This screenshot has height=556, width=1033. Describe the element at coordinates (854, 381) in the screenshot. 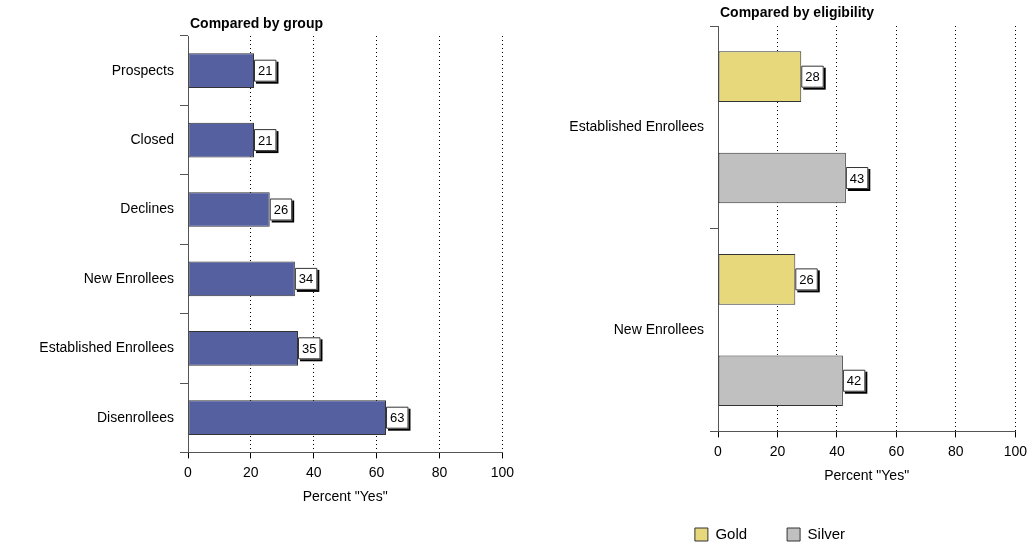

I see `data-label: 42` at that location.